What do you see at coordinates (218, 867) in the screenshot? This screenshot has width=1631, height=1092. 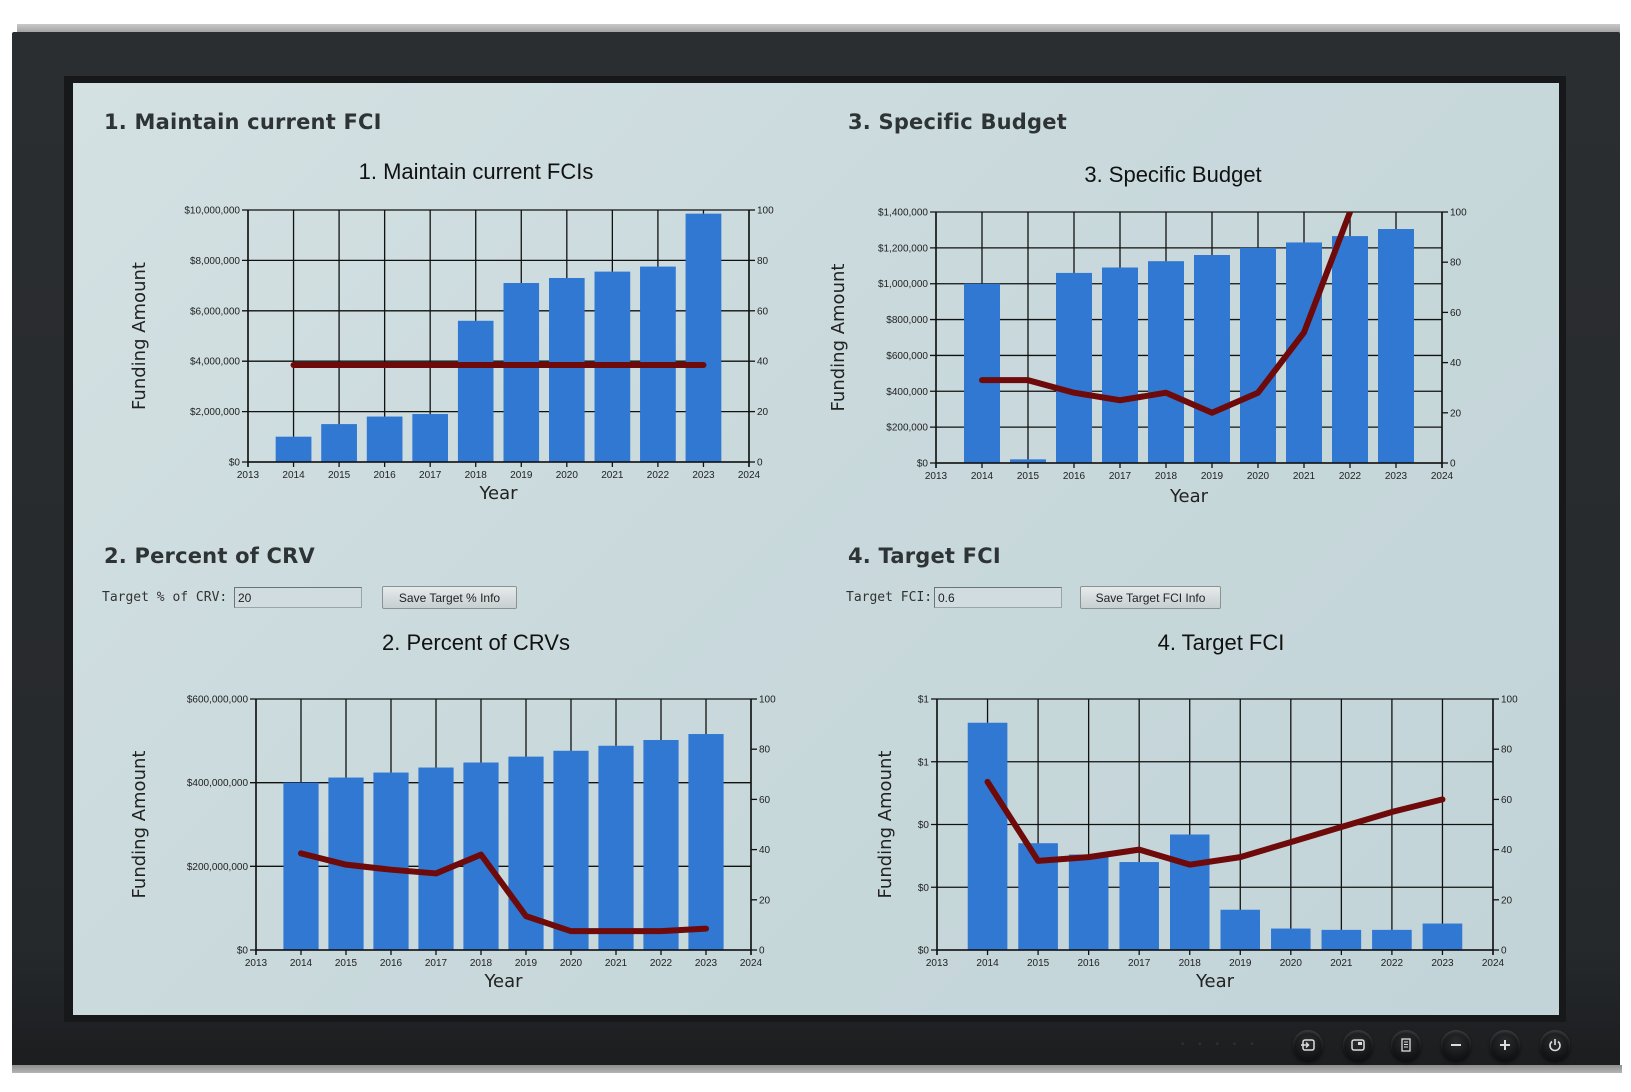 I see `y-tick-label: $200,000,000` at bounding box center [218, 867].